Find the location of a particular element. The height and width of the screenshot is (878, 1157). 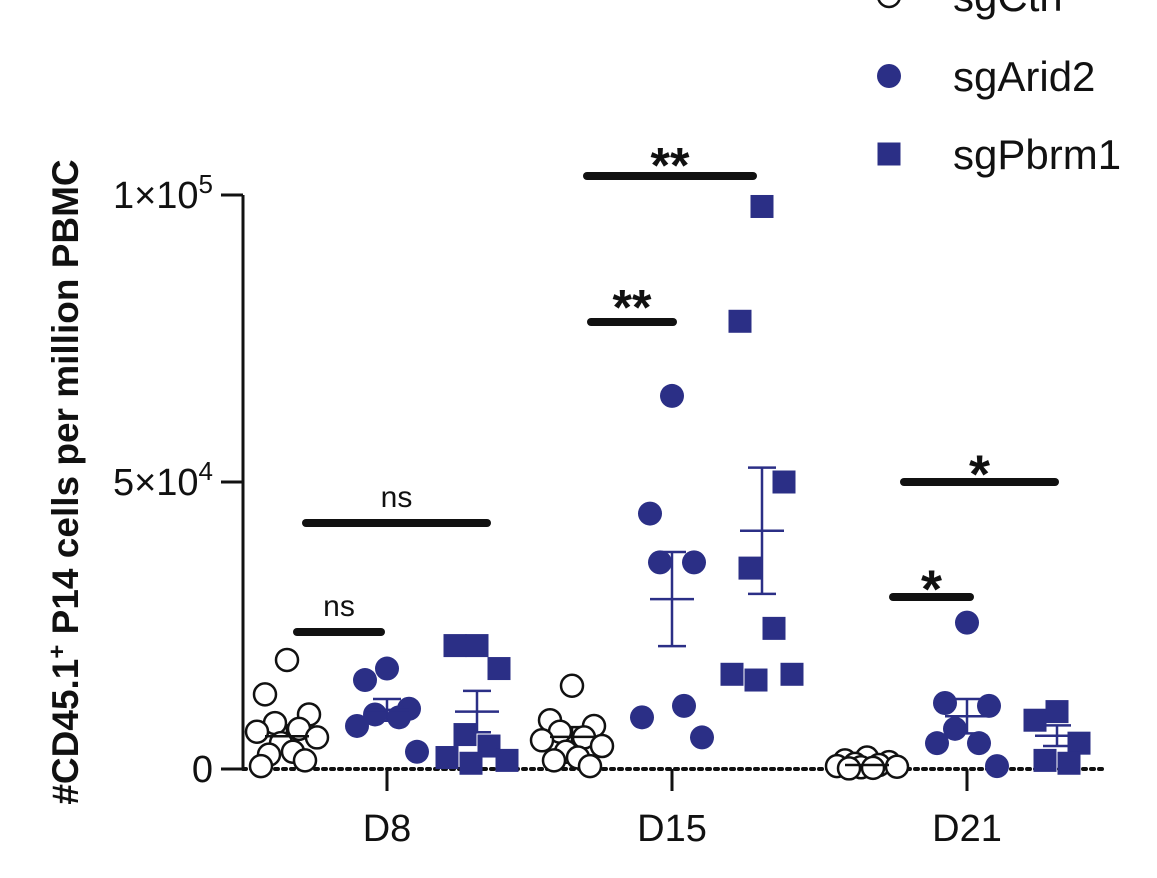

y-tick-label: 0 is located at coordinates (202, 770).